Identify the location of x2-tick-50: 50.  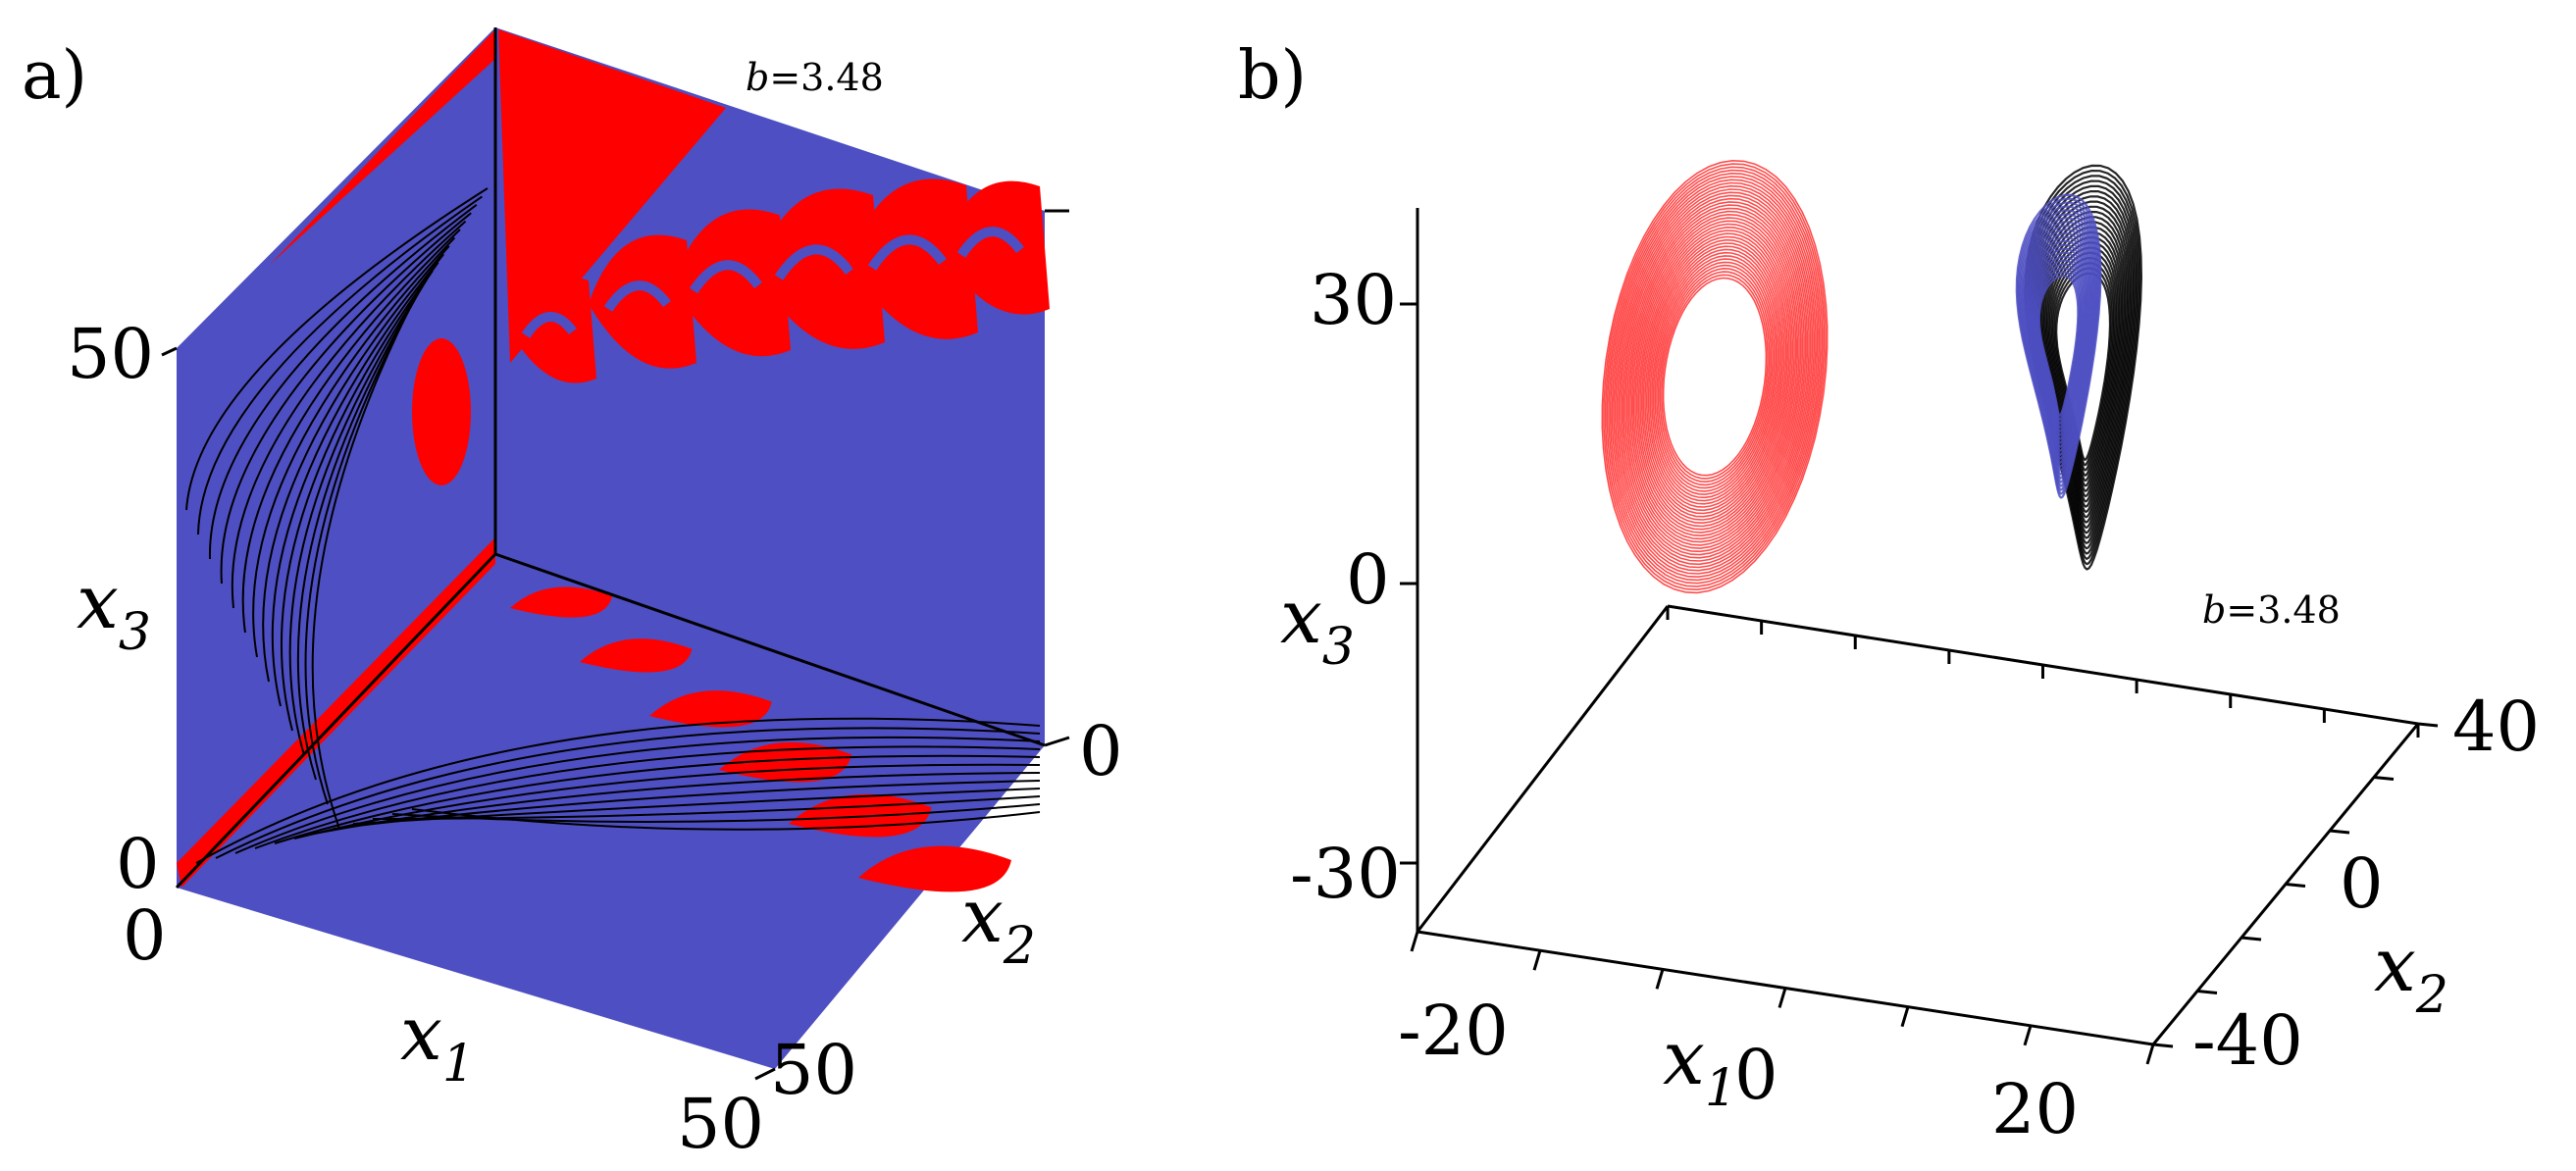
(813, 1070).